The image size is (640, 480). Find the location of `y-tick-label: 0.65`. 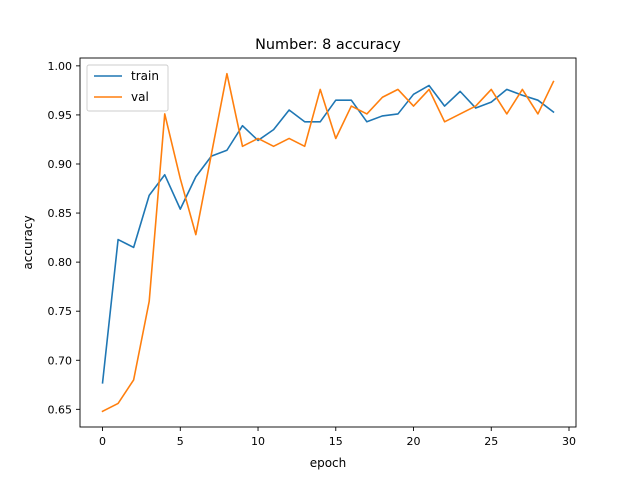

y-tick-label: 0.65 is located at coordinates (60, 409).